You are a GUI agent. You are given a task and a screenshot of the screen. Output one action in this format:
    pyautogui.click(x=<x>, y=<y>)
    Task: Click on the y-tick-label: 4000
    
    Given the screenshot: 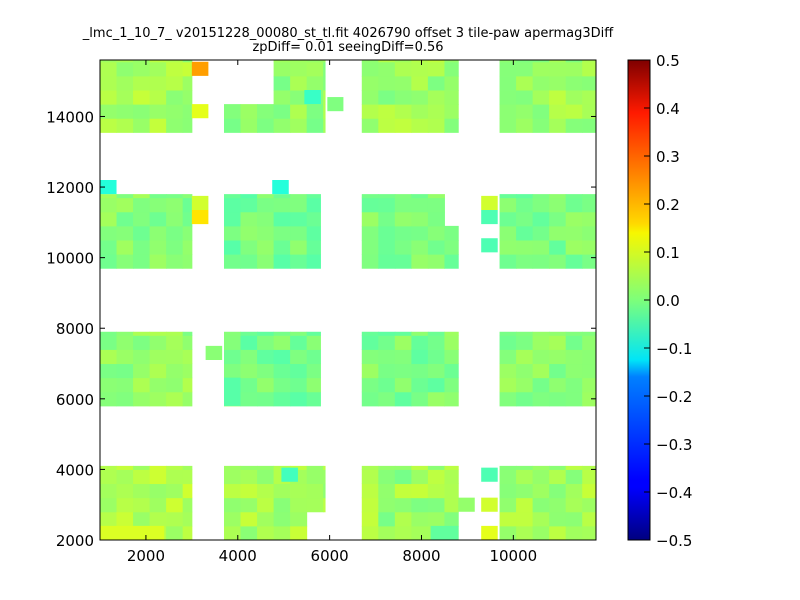 What is the action you would take?
    pyautogui.click(x=75, y=470)
    